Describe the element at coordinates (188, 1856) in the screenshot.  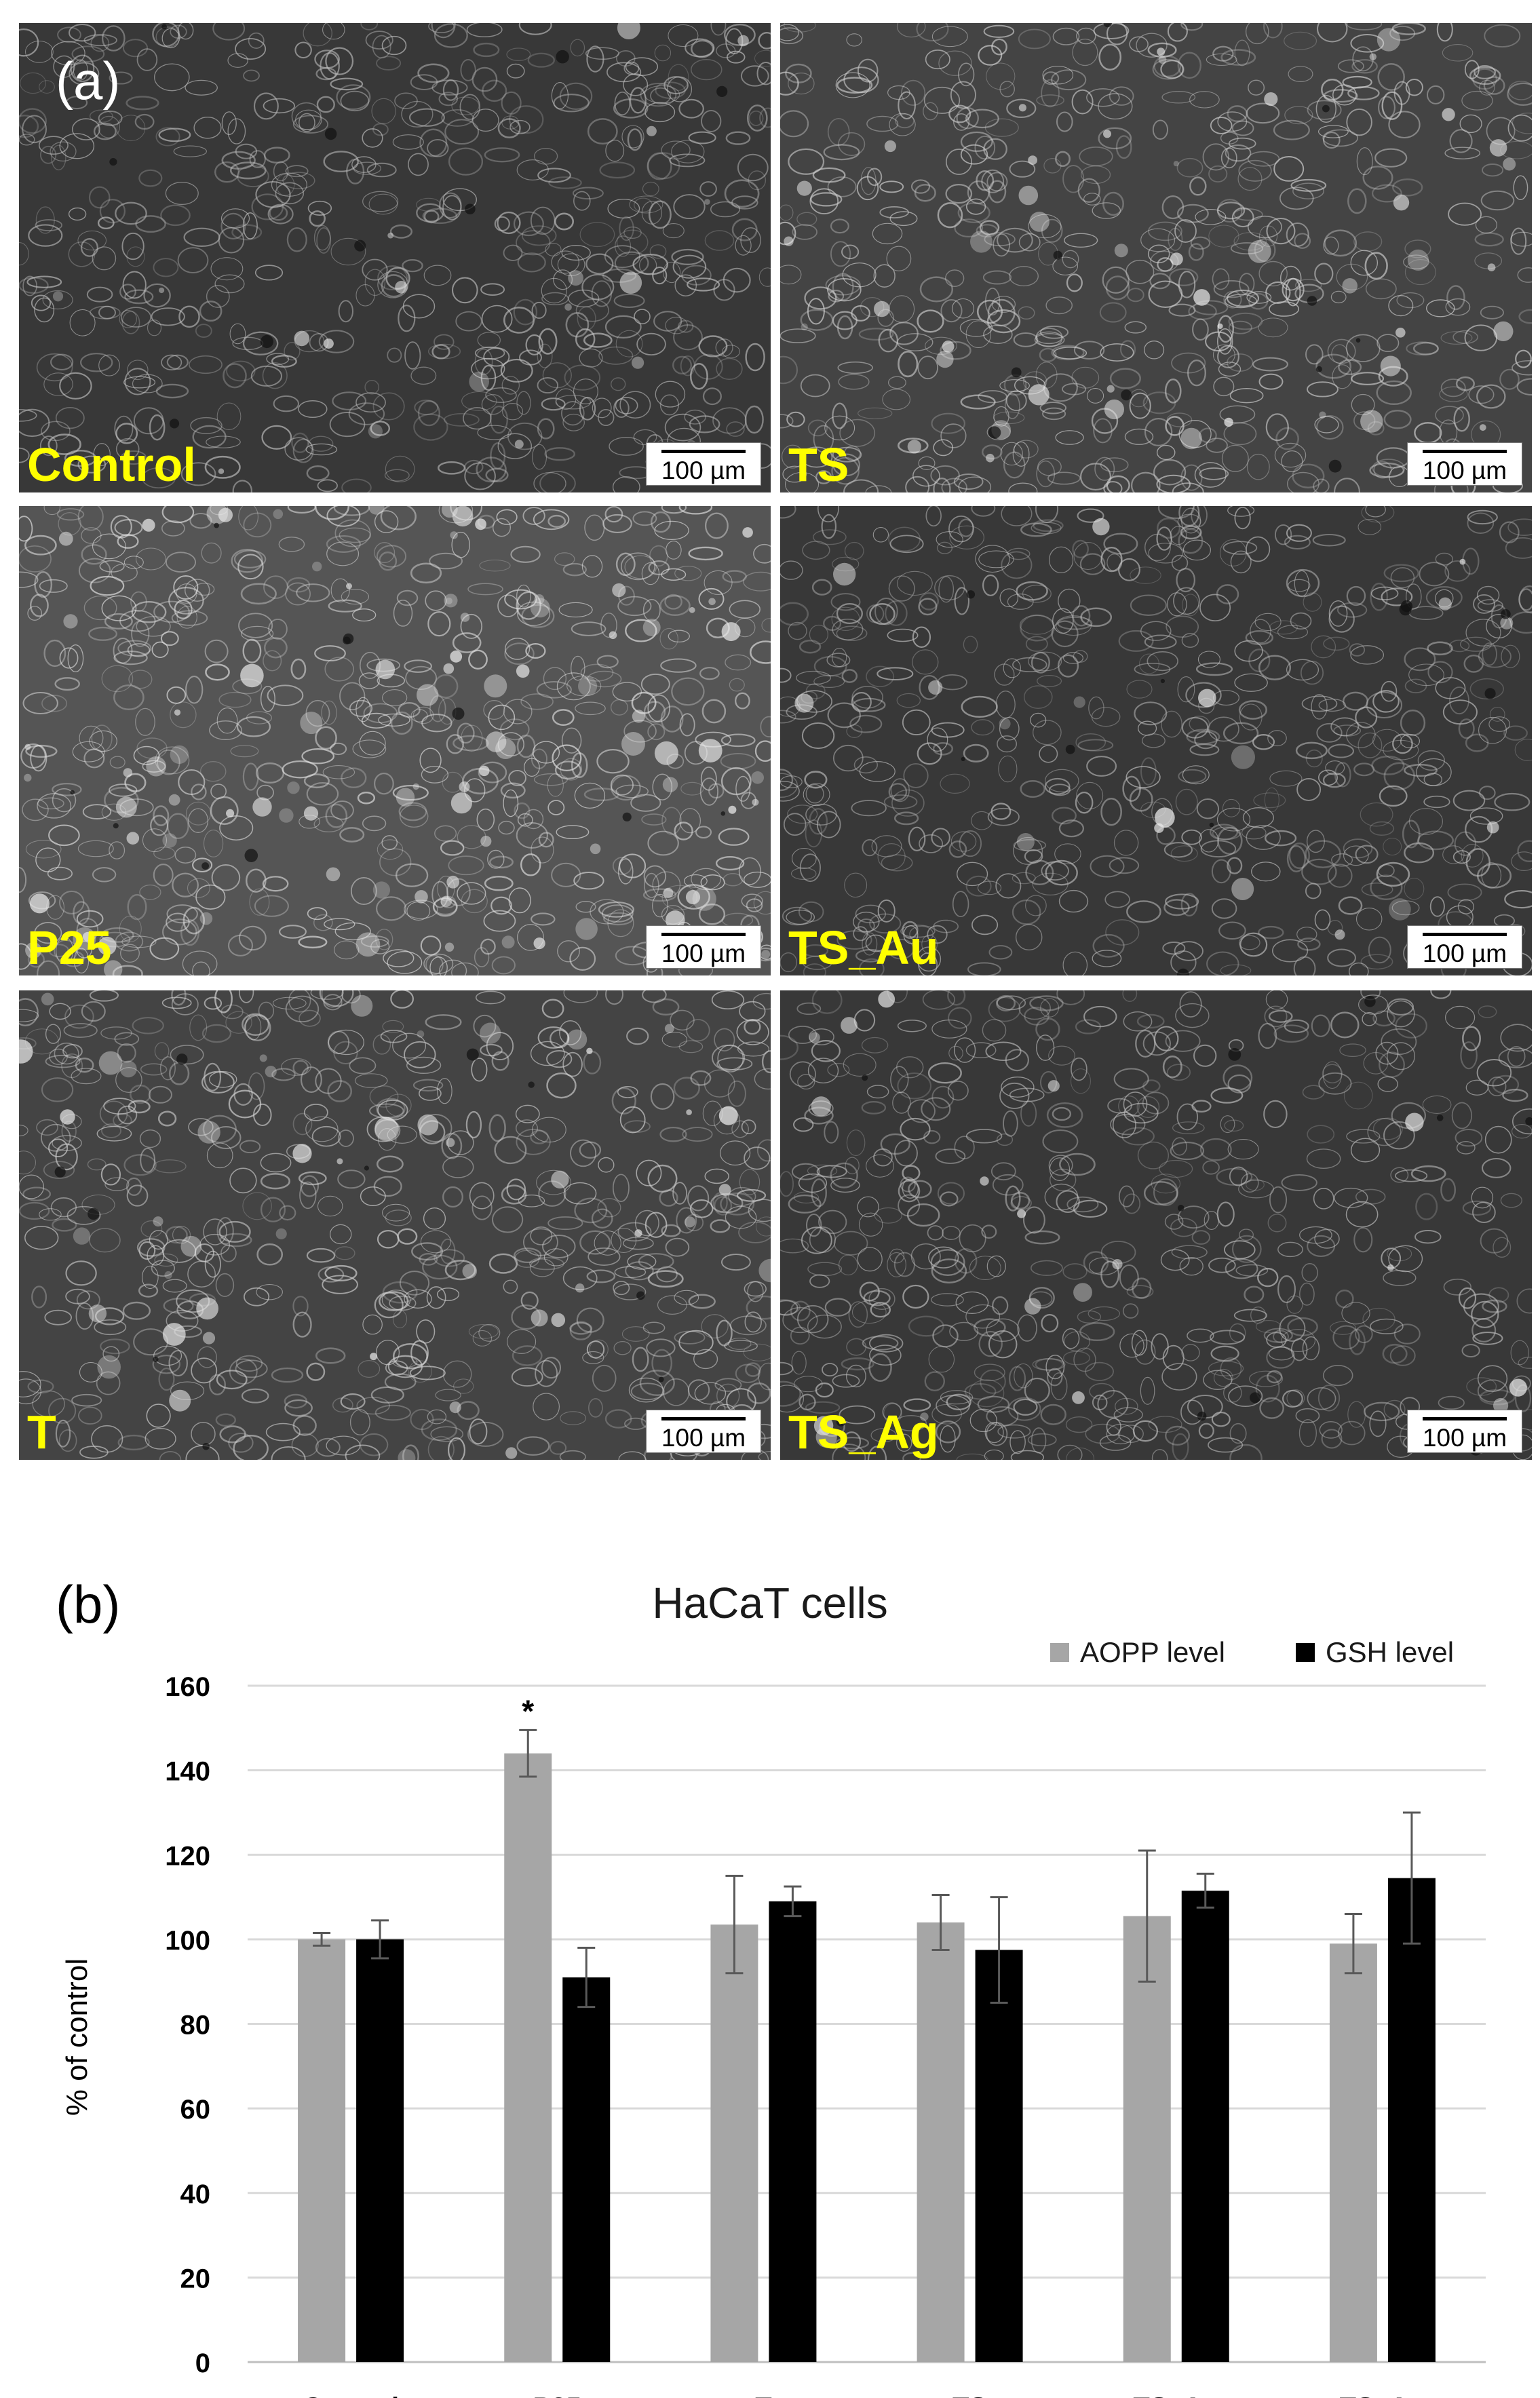
I see `y-tick-label: 120` at that location.